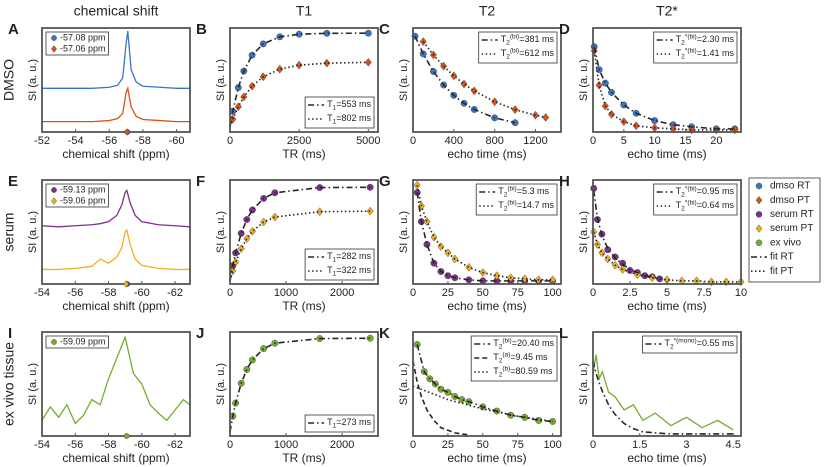 The image size is (824, 467). Describe the element at coordinates (536, 205) in the screenshot. I see `legend-value: =14.7 ms` at that location.